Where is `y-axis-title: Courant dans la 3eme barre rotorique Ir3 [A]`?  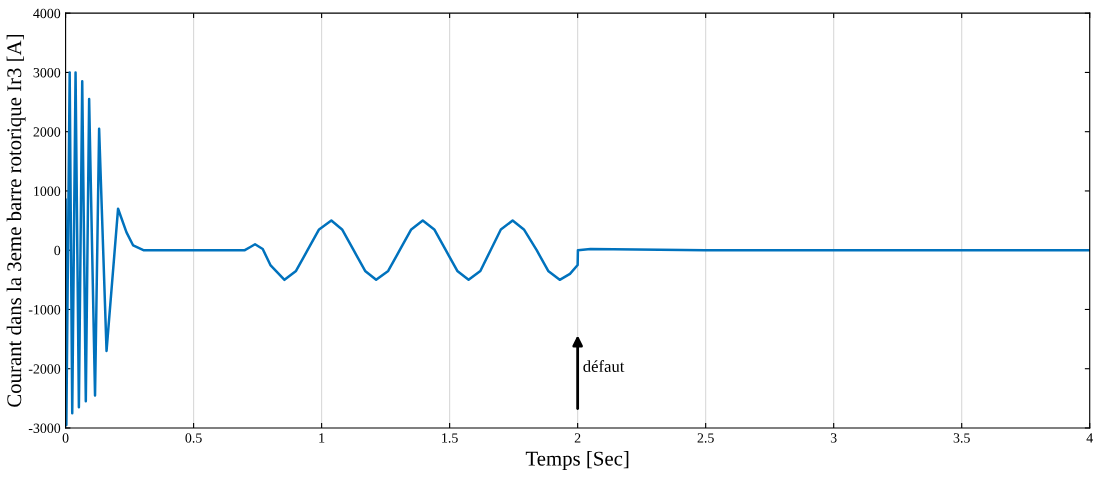
y-axis-title: Courant dans la 3eme barre rotorique Ir3 [A] is located at coordinates (16, 220).